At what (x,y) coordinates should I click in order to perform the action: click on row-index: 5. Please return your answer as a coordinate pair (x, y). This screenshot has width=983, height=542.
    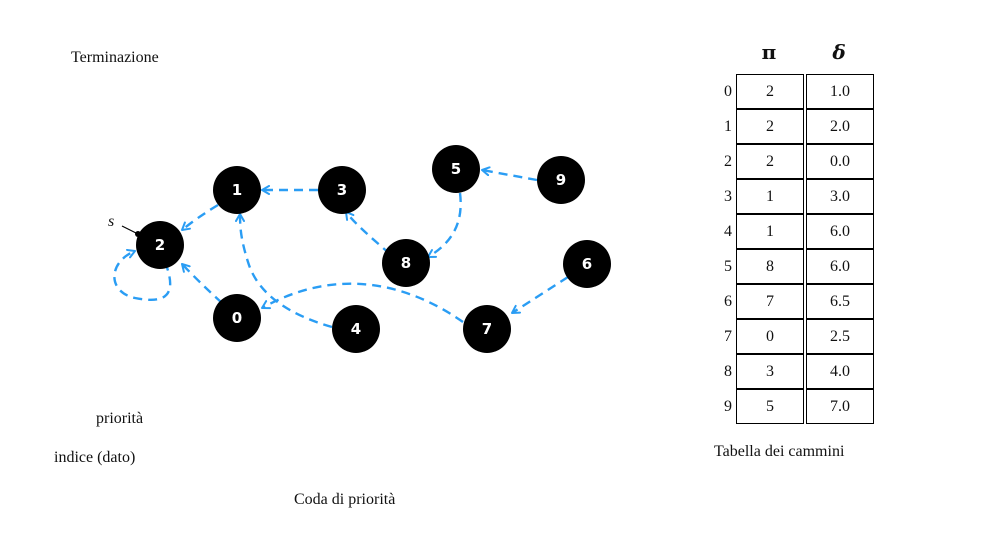
    Looking at the image, I should click on (728, 266).